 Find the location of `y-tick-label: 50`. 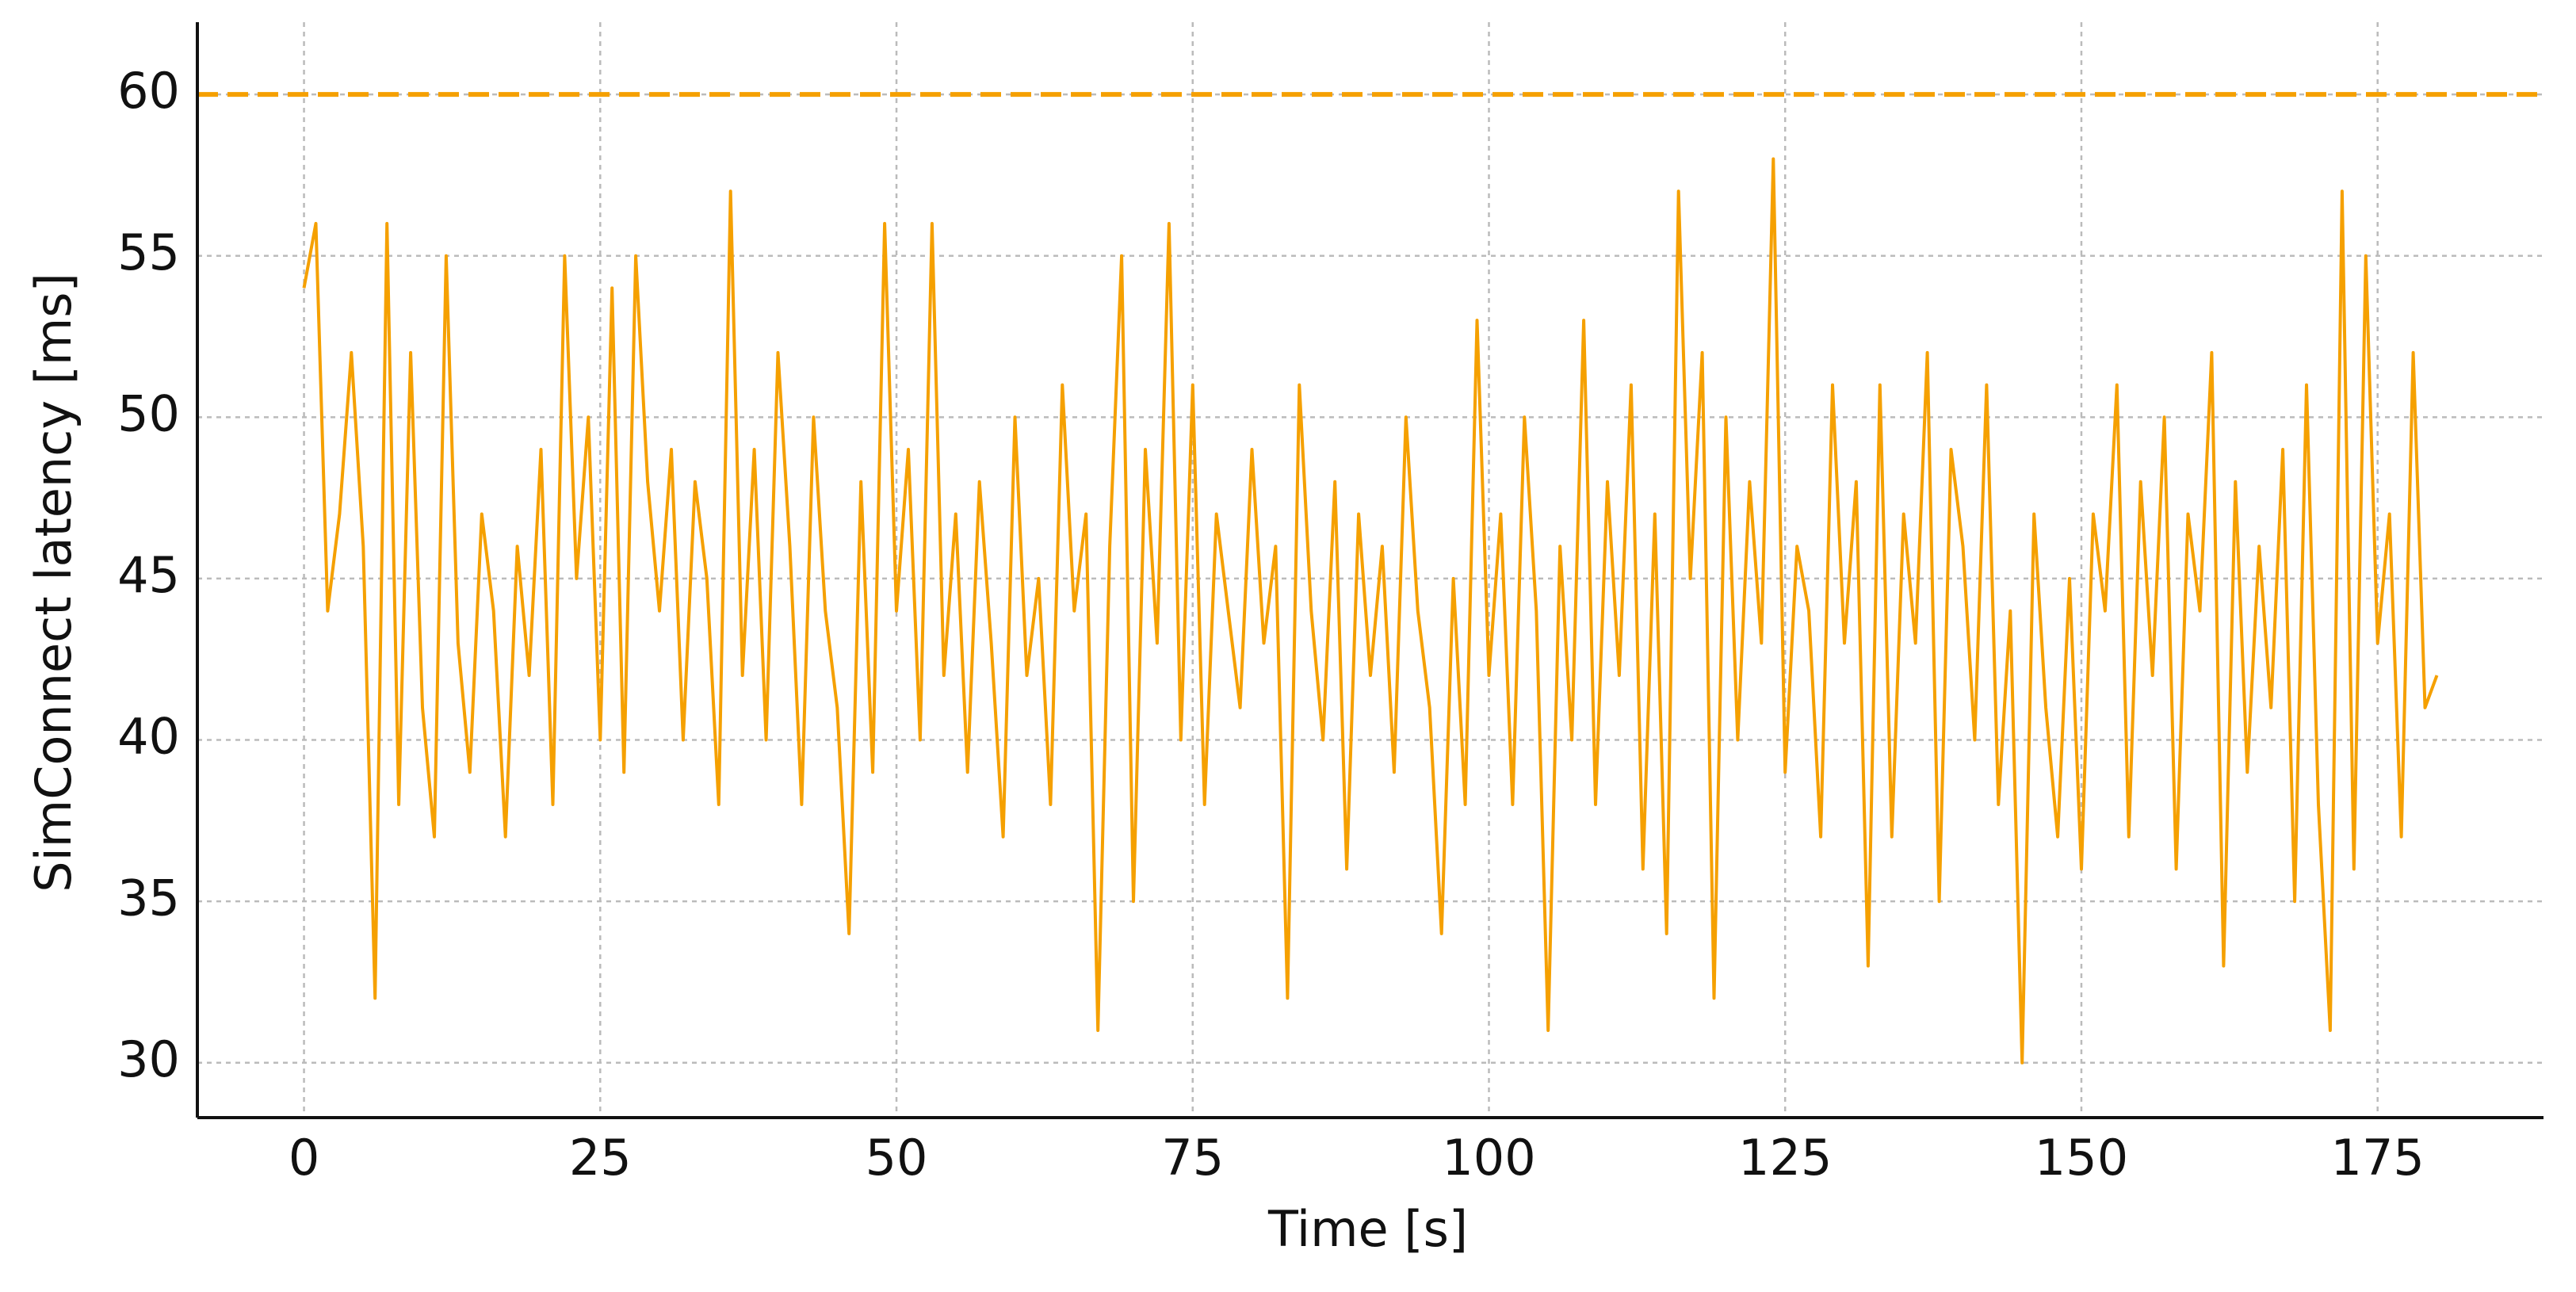

y-tick-label: 50 is located at coordinates (148, 413).